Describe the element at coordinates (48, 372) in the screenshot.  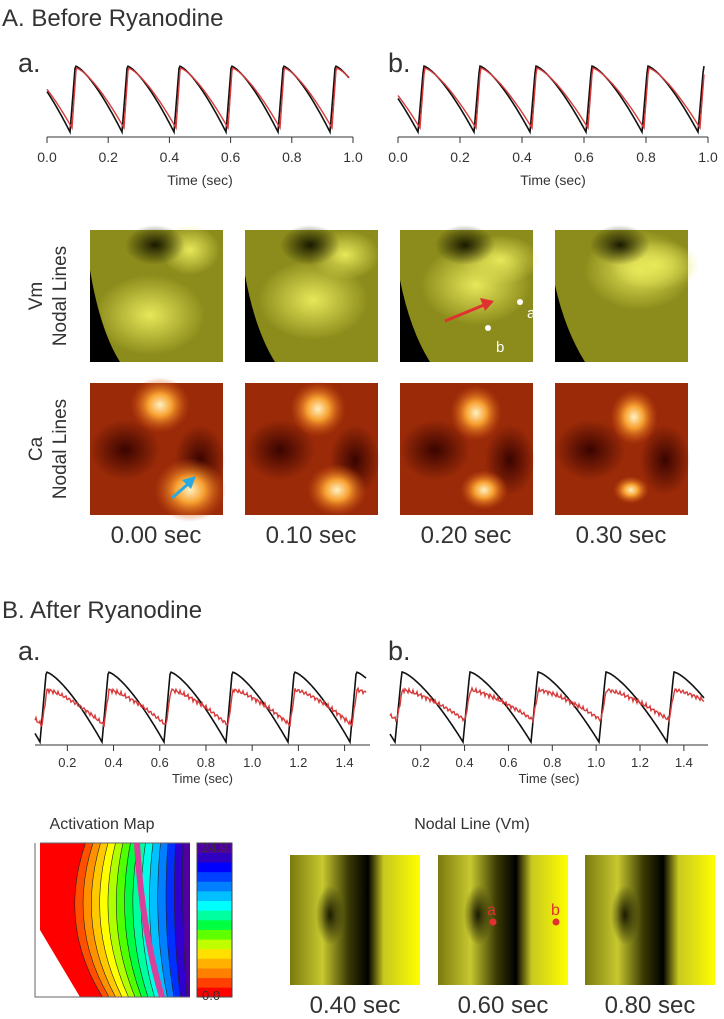
I see `row-label: Vm Nodal Lines Ca Nodal Lines` at that location.